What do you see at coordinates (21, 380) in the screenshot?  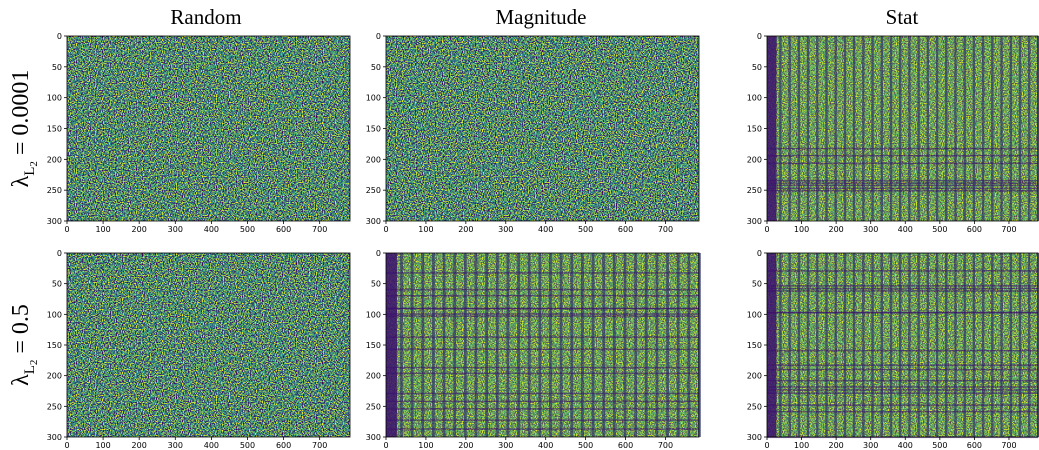 I see `symbol: λ` at bounding box center [21, 380].